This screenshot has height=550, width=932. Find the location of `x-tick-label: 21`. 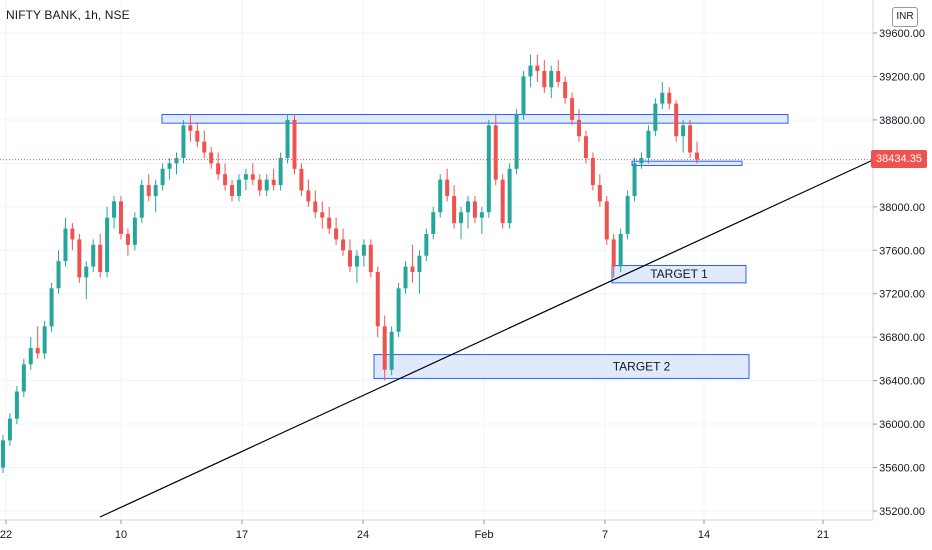

x-tick-label: 21 is located at coordinates (823, 535).